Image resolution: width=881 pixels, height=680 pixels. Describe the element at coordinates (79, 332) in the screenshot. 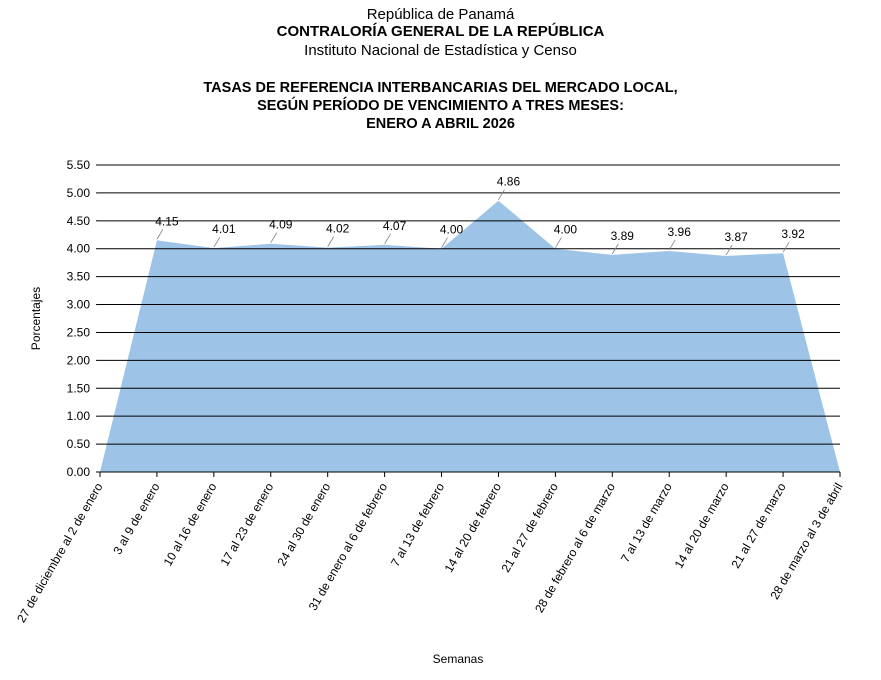

I see `y-tick-label: 2.50` at that location.